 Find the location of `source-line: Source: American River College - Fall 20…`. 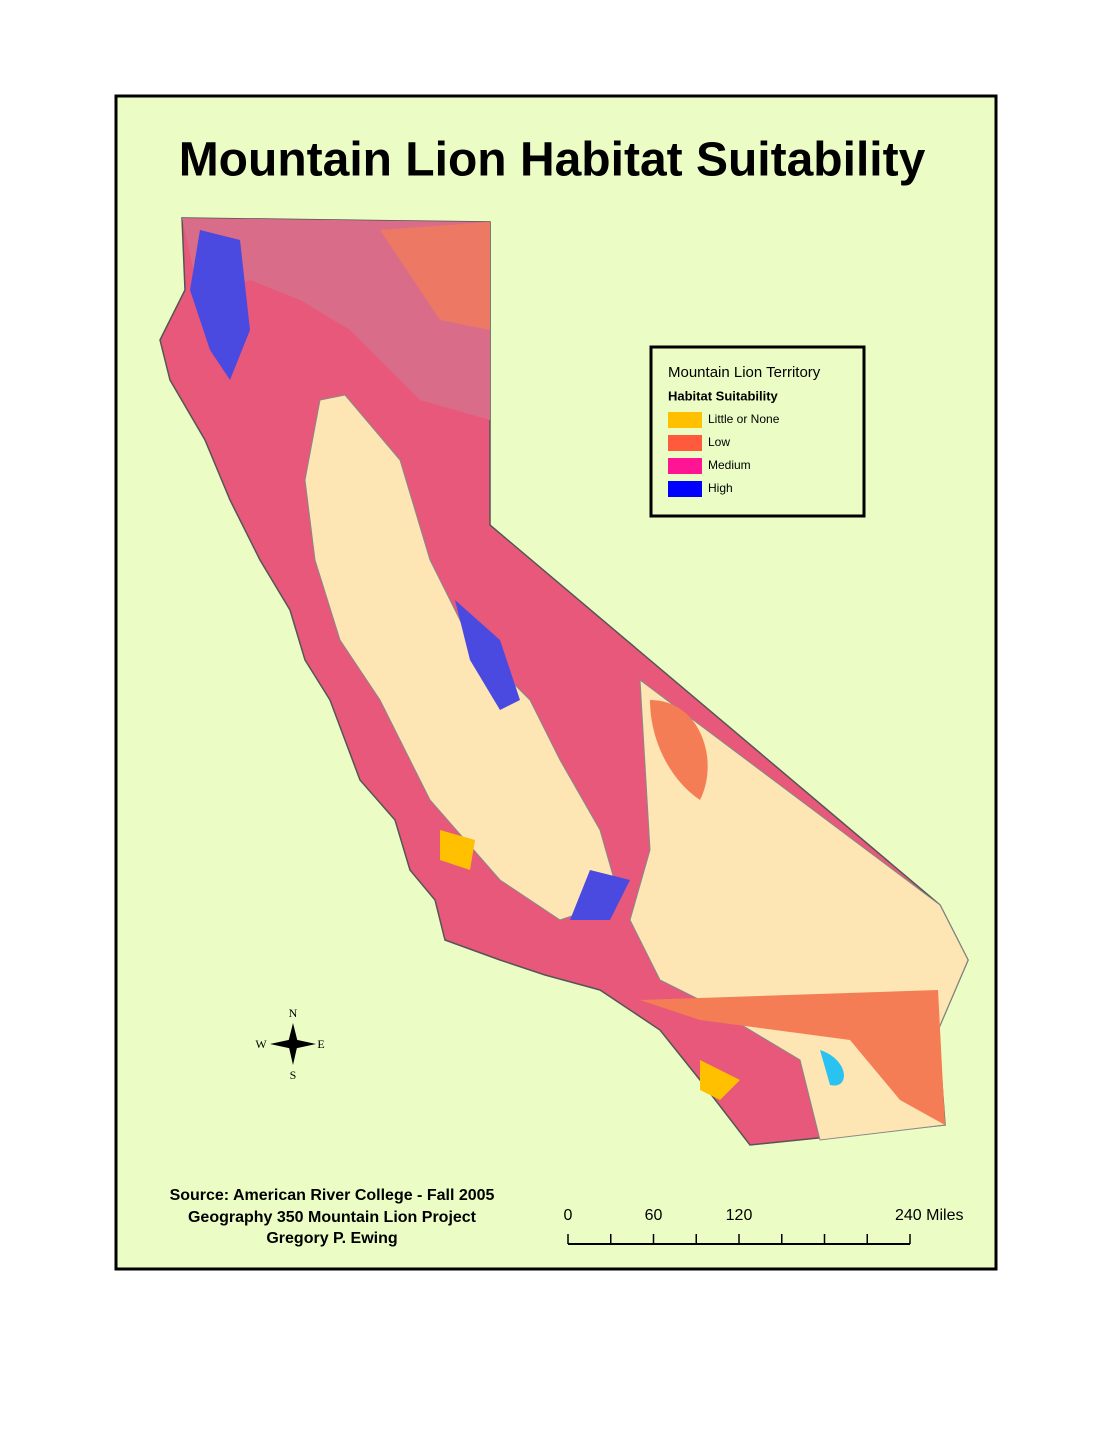

source-line: Source: American River College - Fall 20… is located at coordinates (332, 1195).